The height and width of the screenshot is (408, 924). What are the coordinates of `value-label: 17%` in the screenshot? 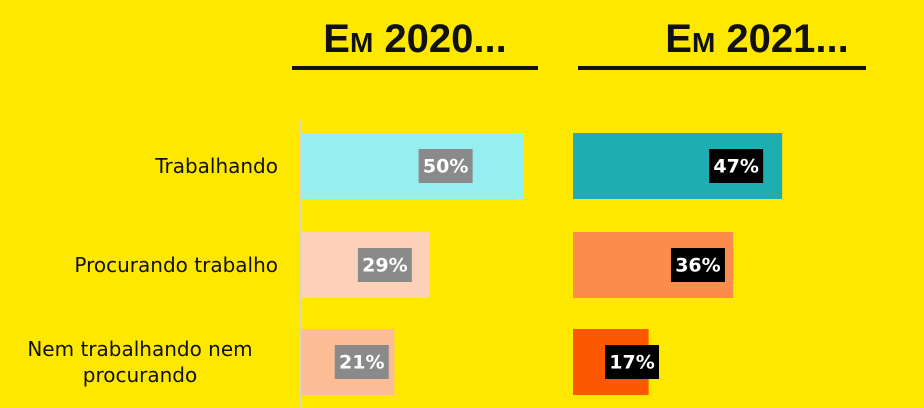 It's located at (631, 363).